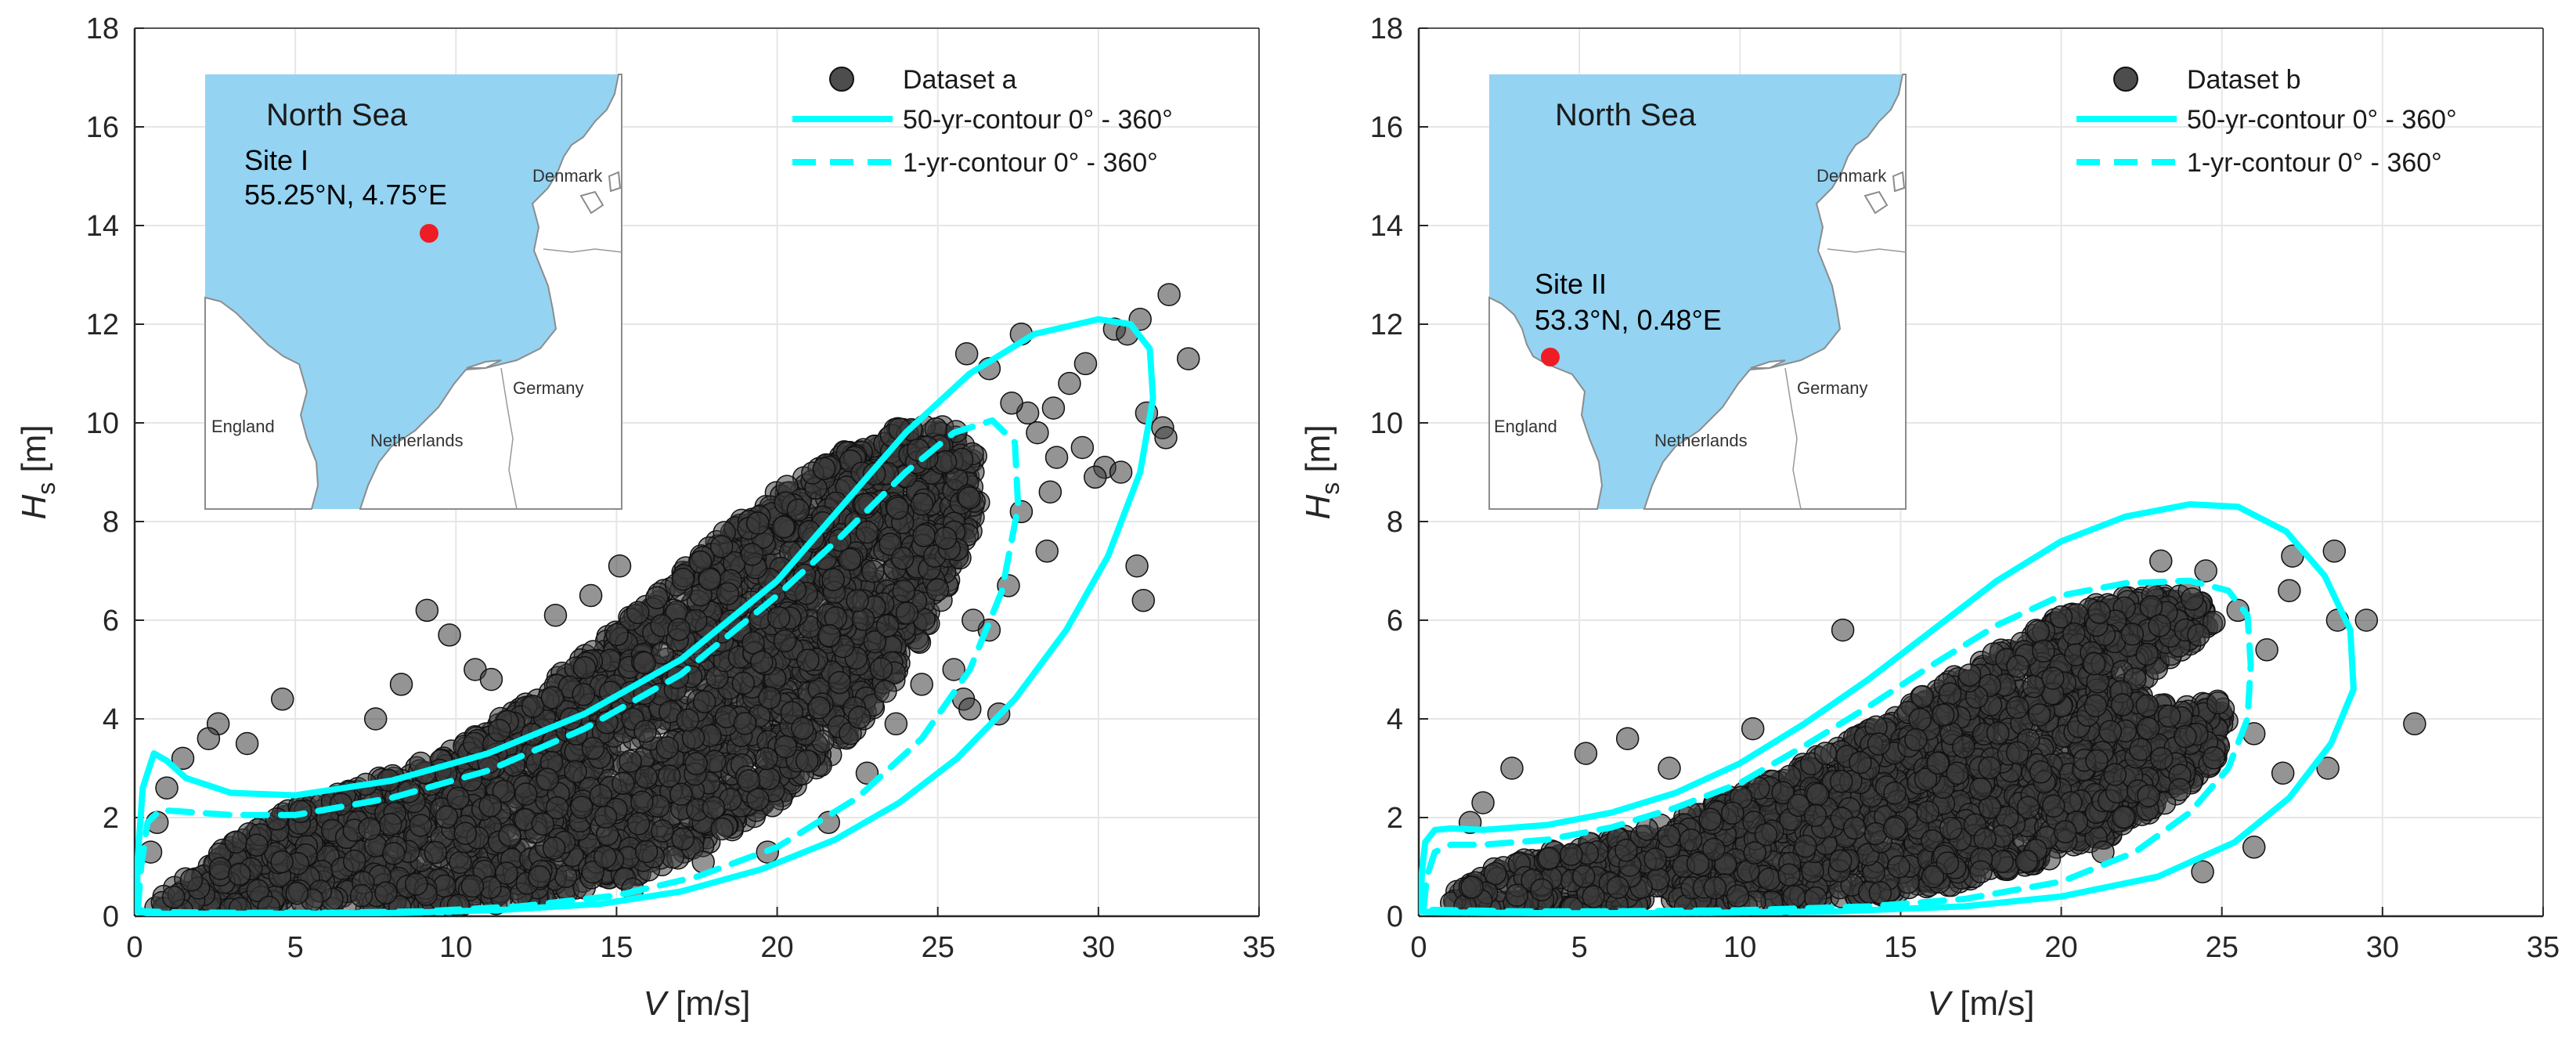 The height and width of the screenshot is (1047, 2576). I want to click on y-tick-label: 6, so click(111, 621).